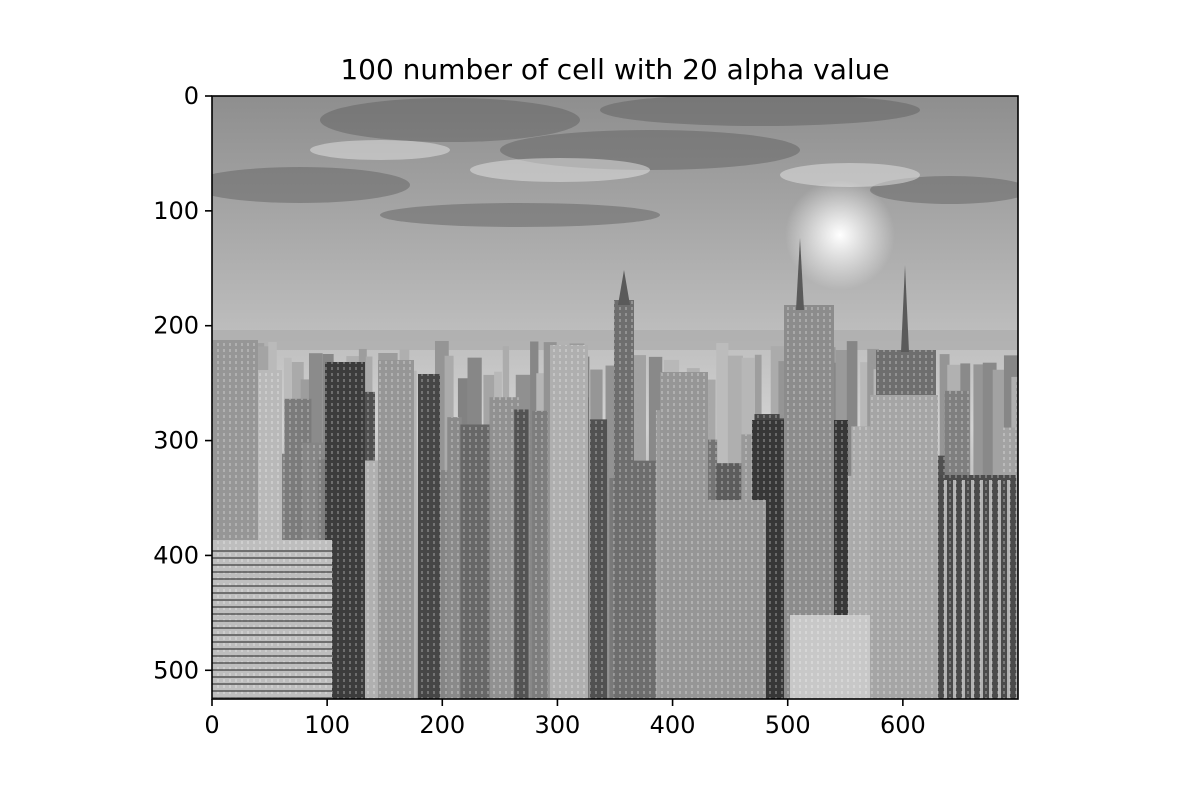 The image size is (1200, 800). I want to click on x-tick-label: 500, so click(788, 725).